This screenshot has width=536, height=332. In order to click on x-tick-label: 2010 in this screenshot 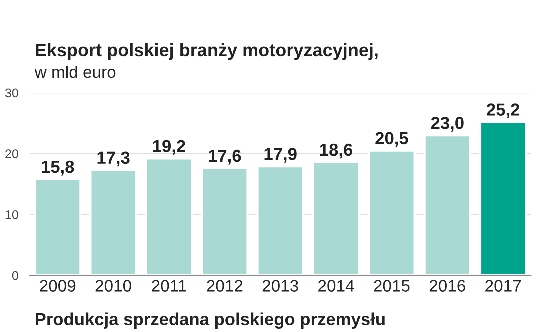, I will do `click(114, 286)`.